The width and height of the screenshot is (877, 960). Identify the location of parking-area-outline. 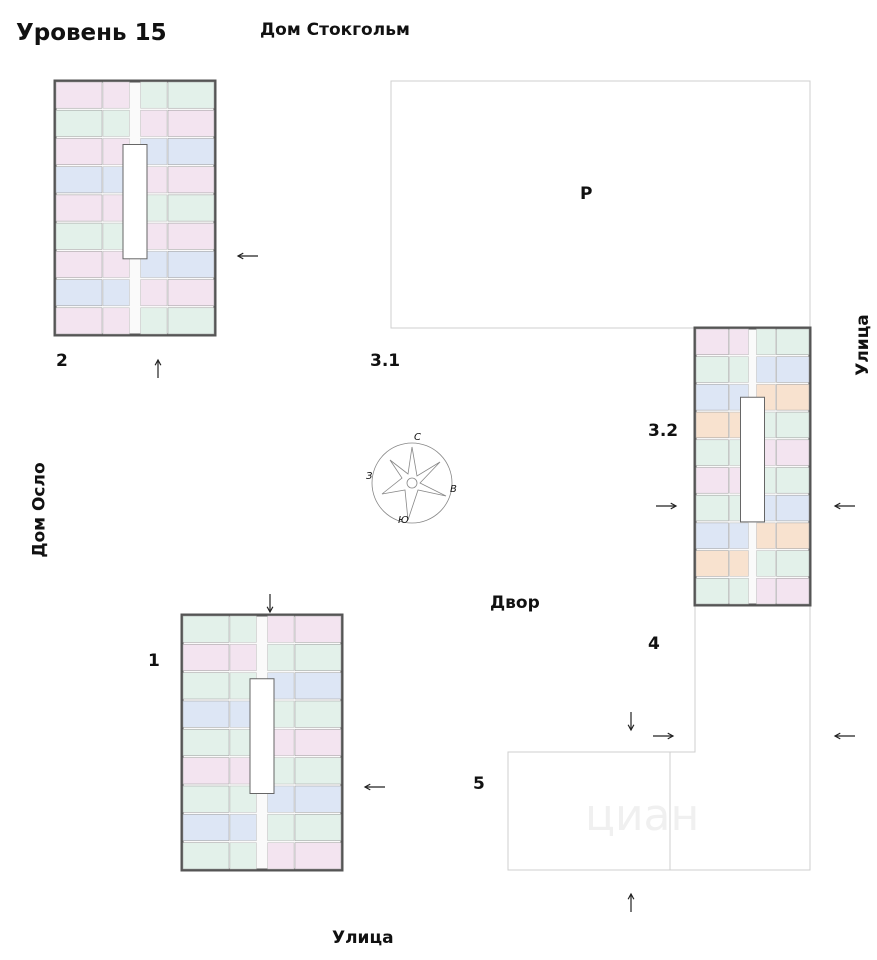
(600, 204).